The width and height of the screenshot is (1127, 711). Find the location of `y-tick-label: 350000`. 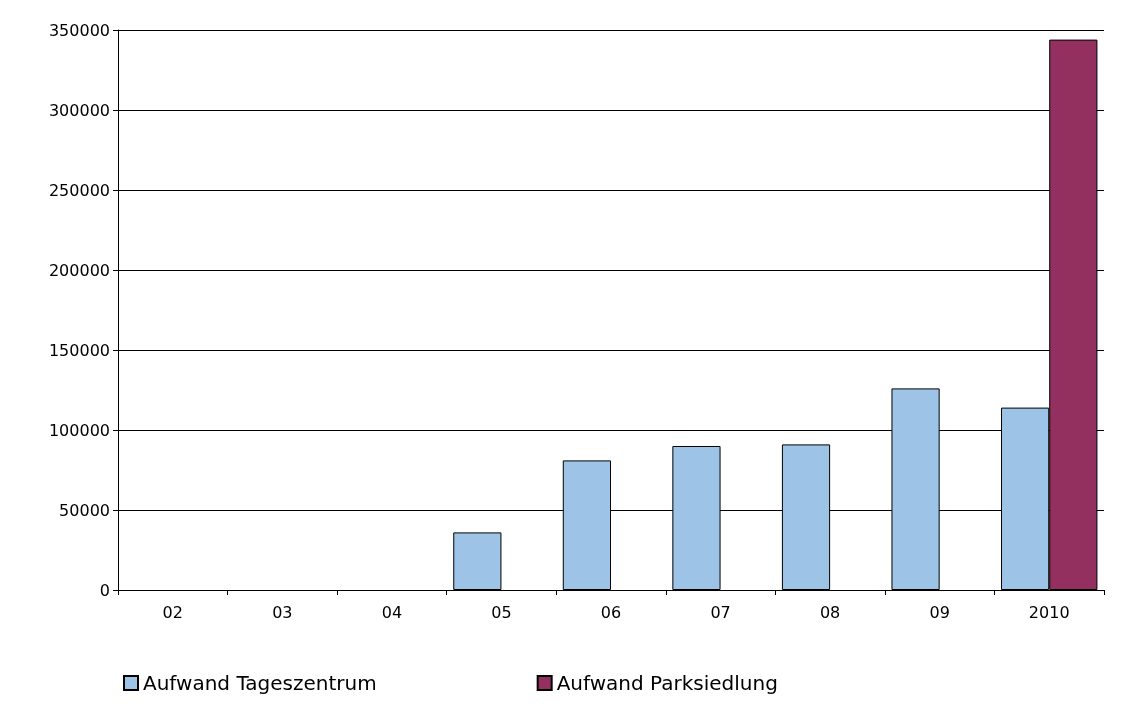

y-tick-label: 350000 is located at coordinates (79, 30).